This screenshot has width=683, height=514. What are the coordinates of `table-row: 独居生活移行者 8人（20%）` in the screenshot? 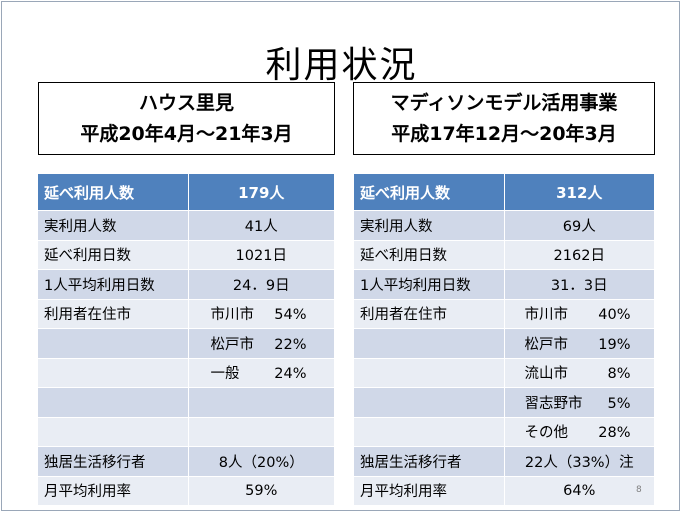 It's located at (186, 461).